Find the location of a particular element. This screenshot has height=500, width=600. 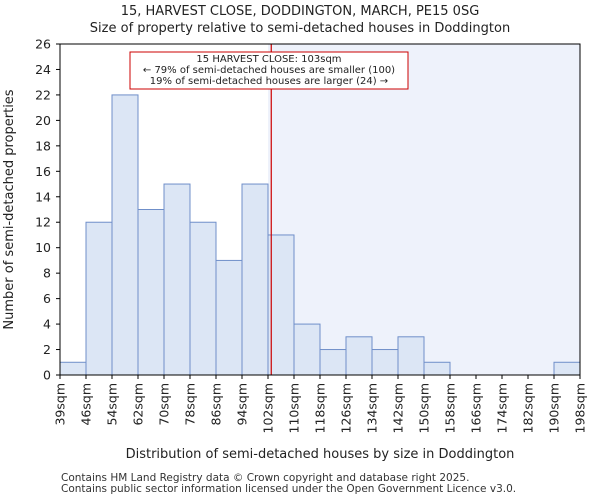

y-tick-label: 6 is located at coordinates (47, 298).